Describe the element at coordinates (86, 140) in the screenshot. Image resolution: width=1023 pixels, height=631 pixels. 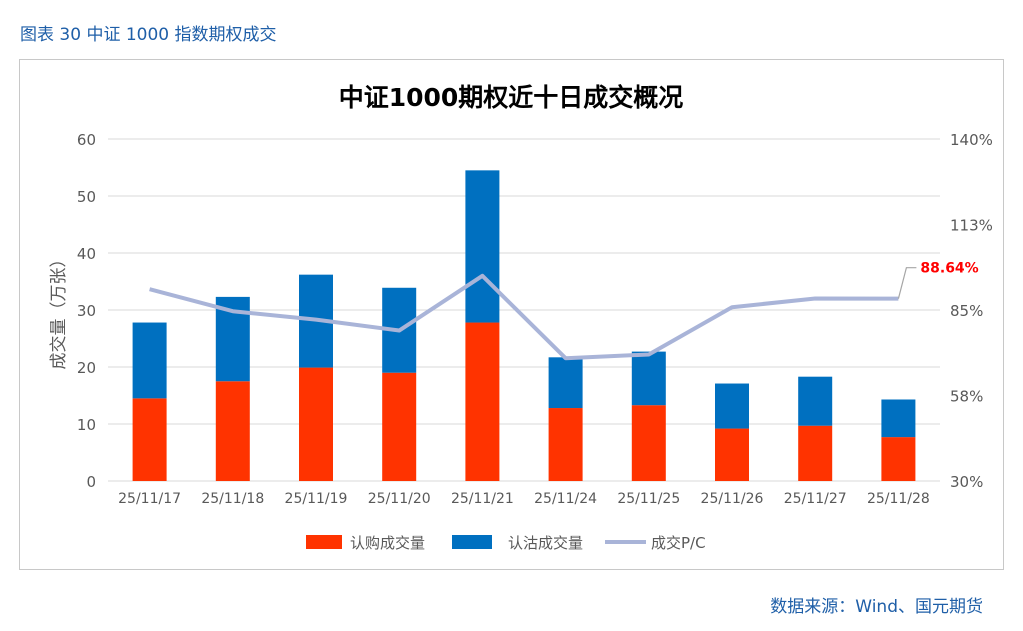
I see `y-left-tick-label: 60` at that location.